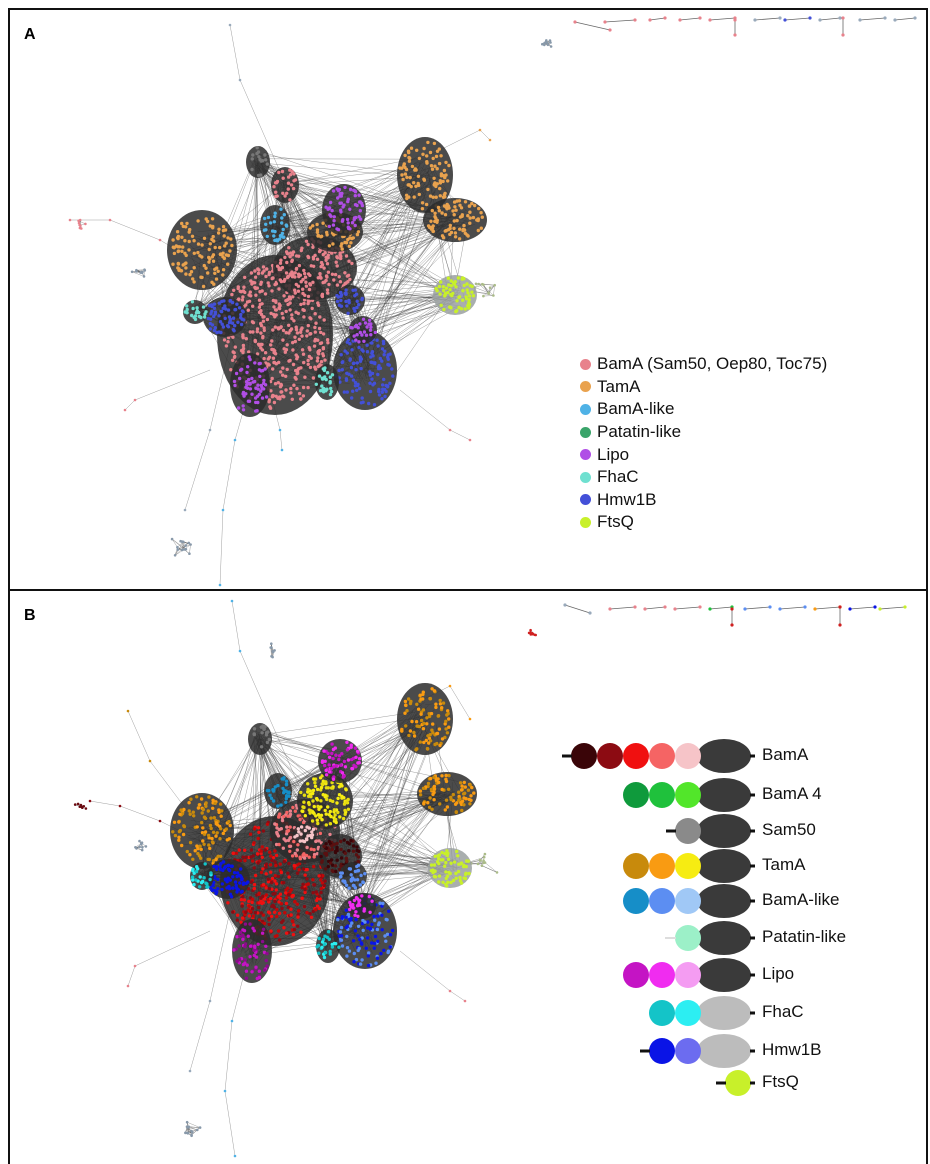  Describe the element at coordinates (627, 499) in the screenshot. I see `legend-label: Hmw1B` at that location.